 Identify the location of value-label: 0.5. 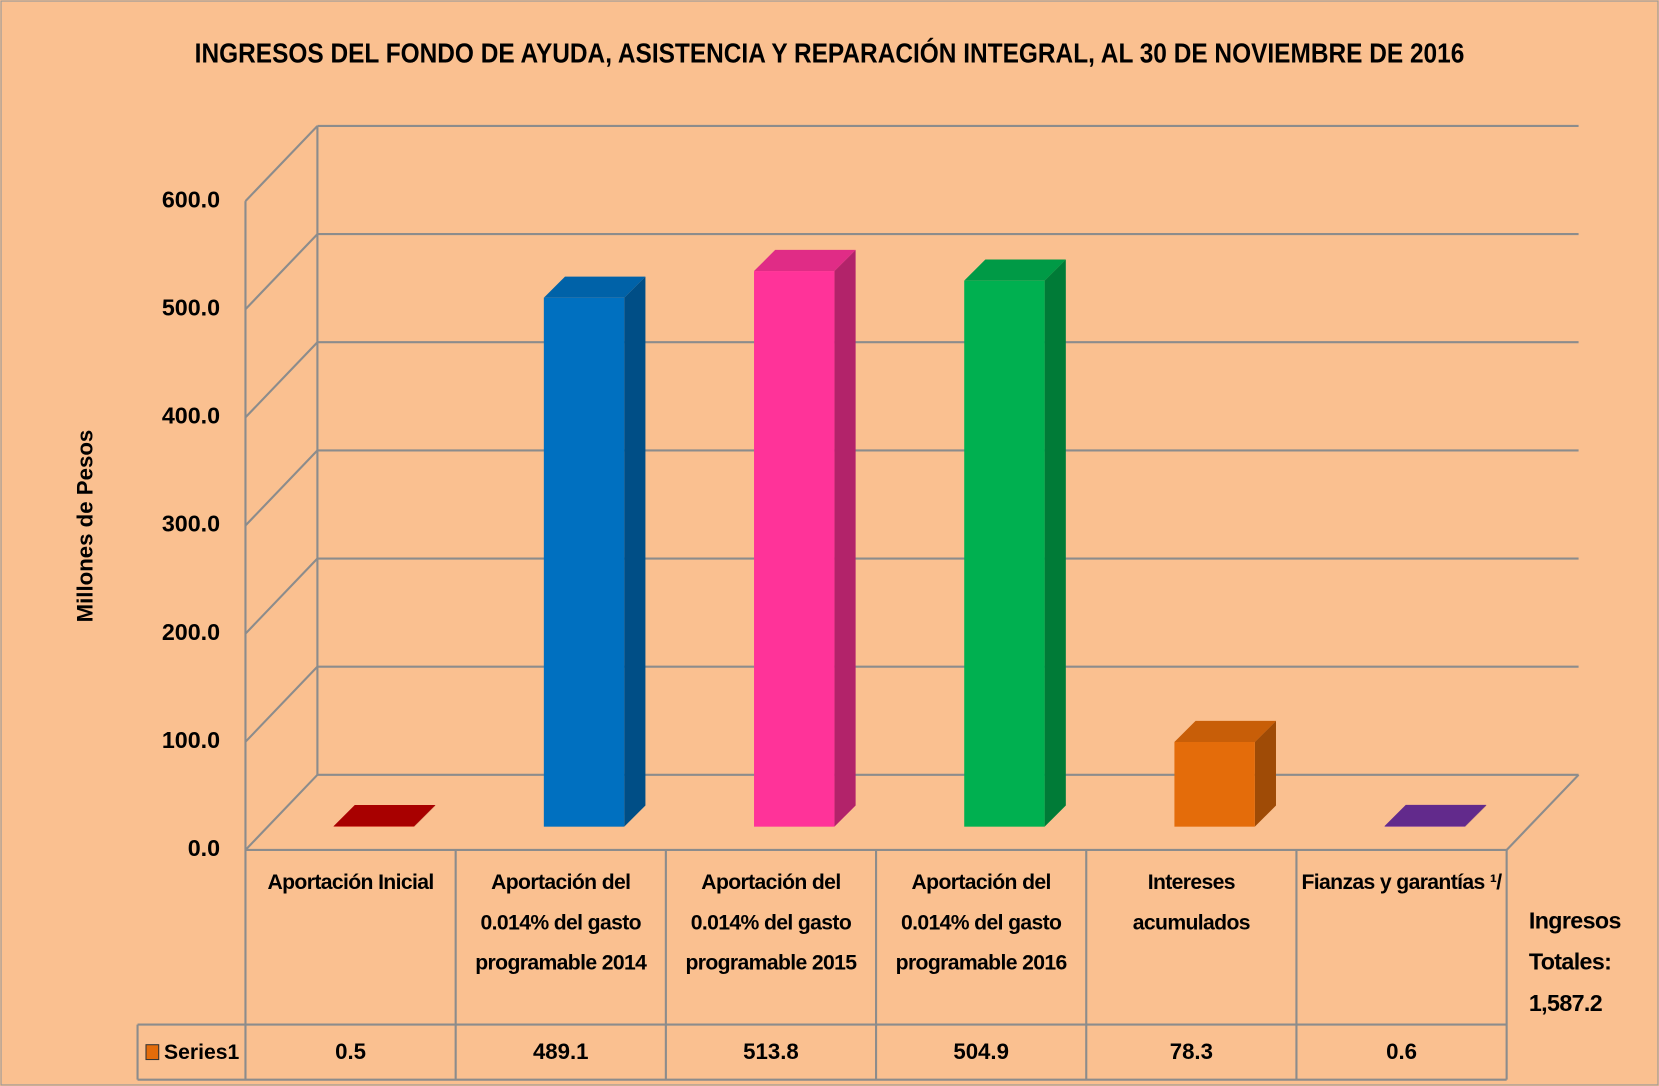
(350, 1051).